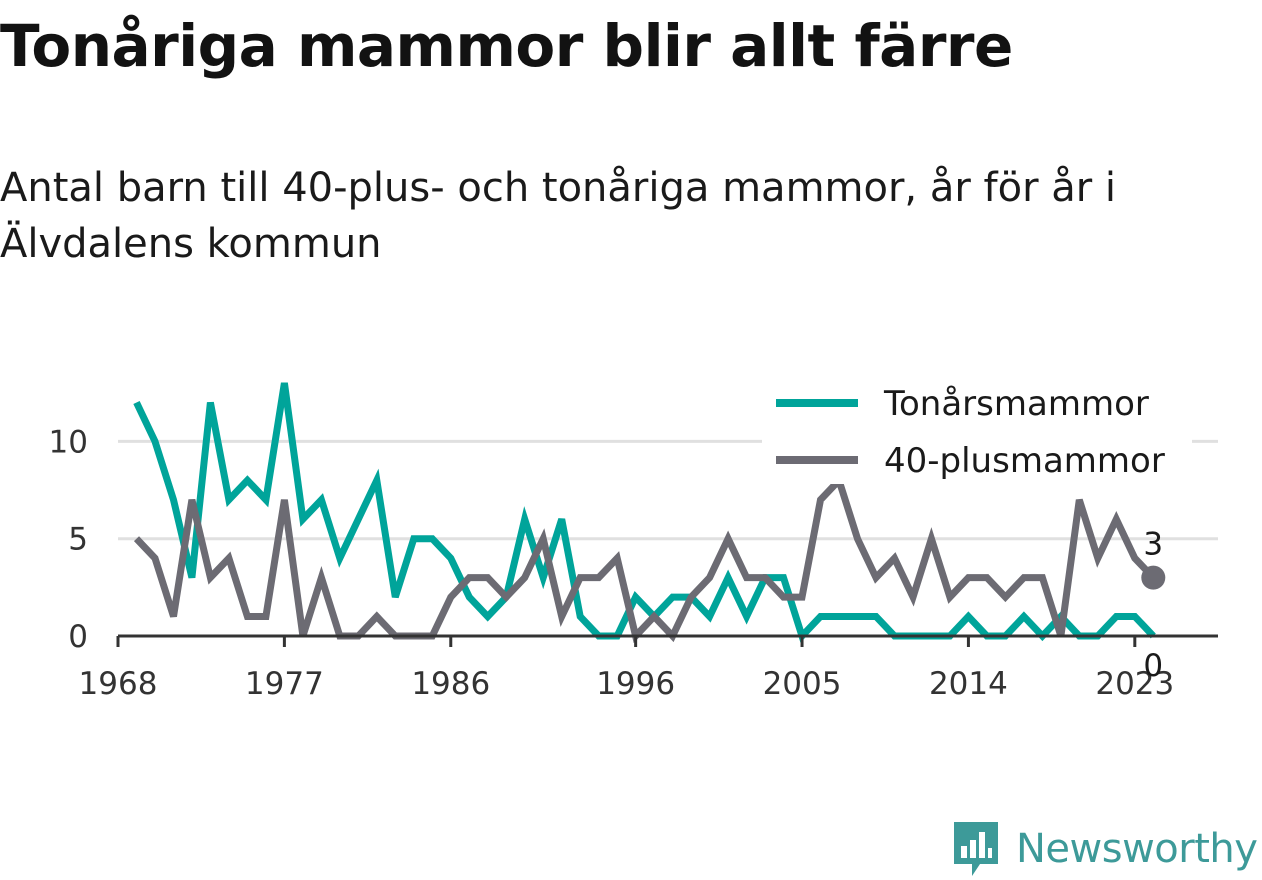 The height and width of the screenshot is (880, 1262). I want to click on y-tick-label: 0, so click(78, 637).